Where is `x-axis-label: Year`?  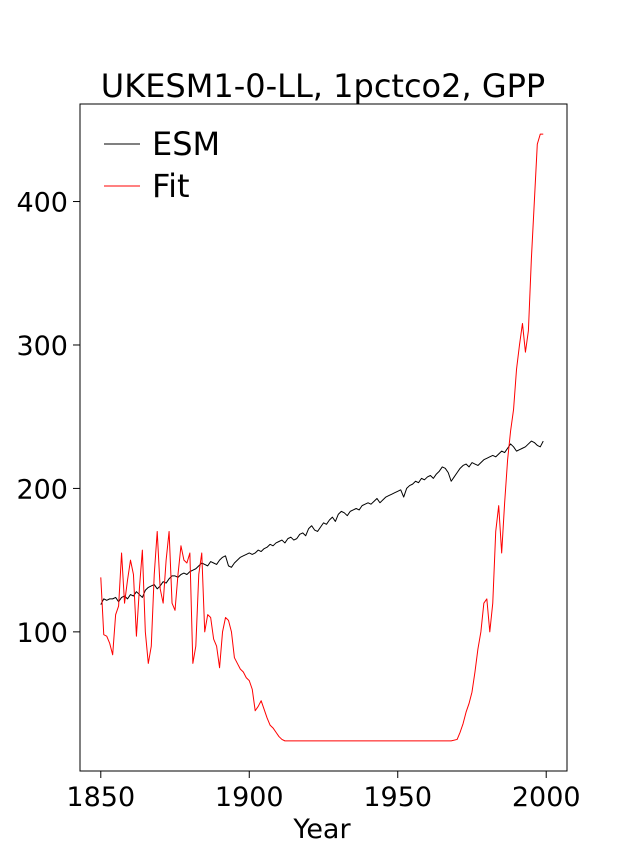 x-axis-label: Year is located at coordinates (321, 829).